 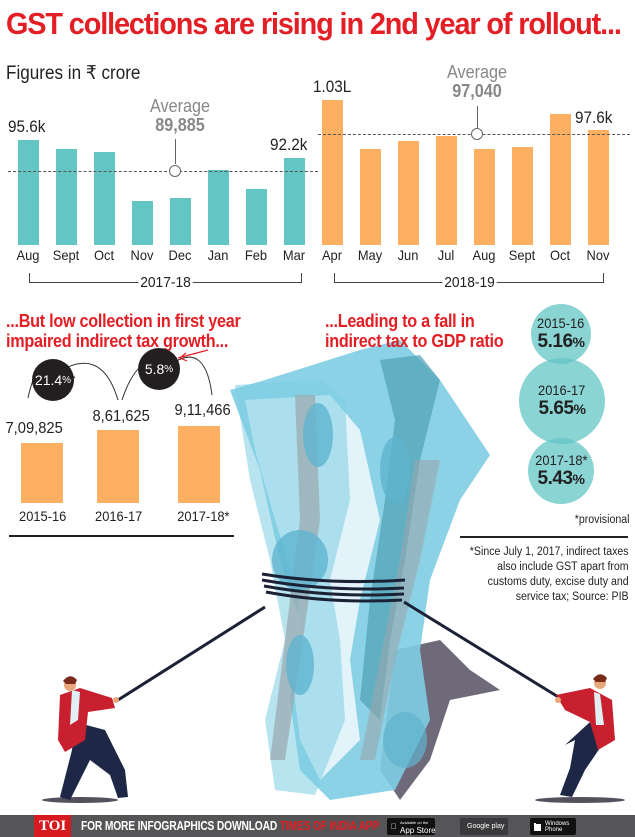 What do you see at coordinates (121, 416) in the screenshot?
I see `indirect-tax-value-2016-17: 8,61,625` at bounding box center [121, 416].